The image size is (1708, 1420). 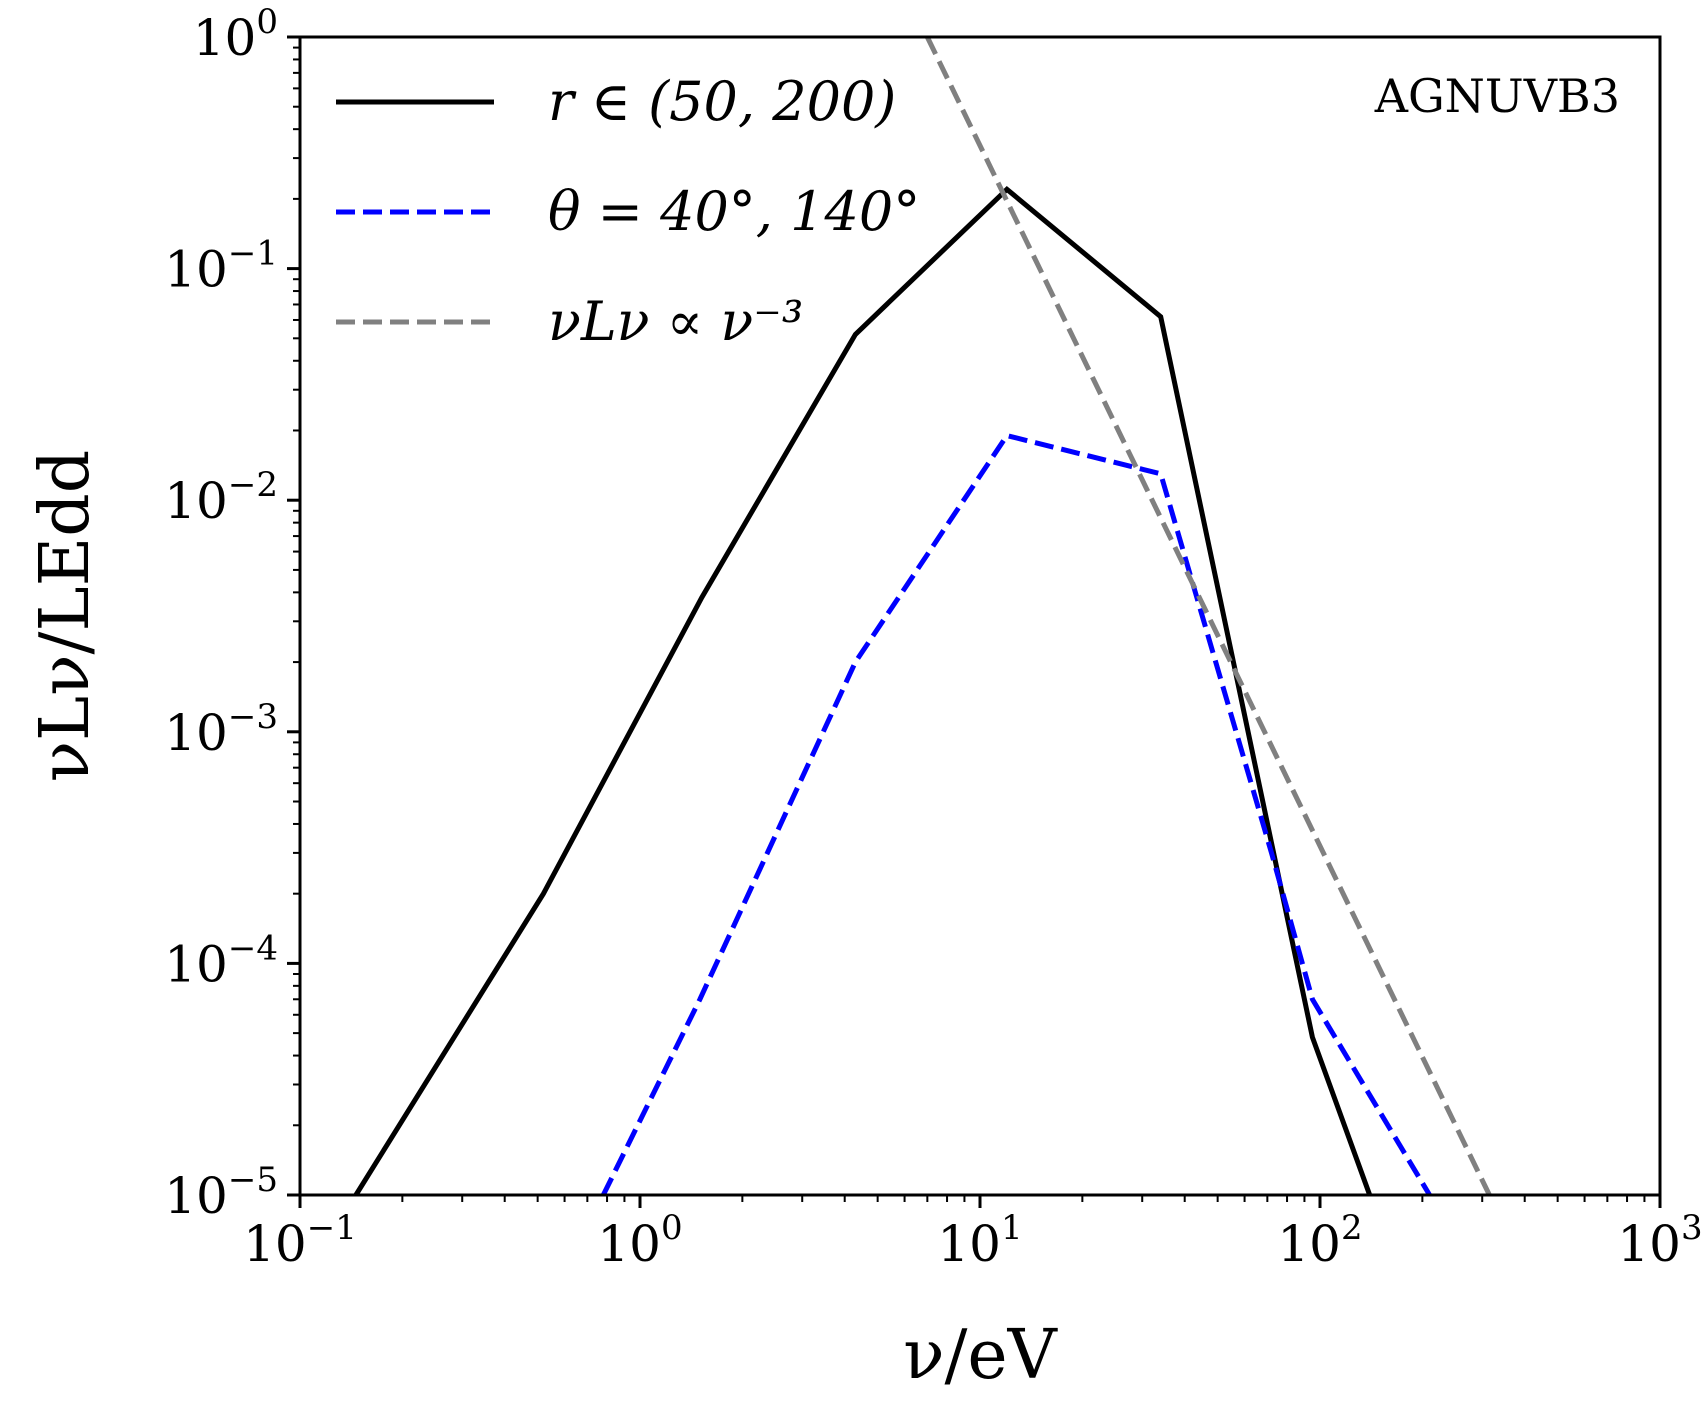 What do you see at coordinates (734, 211) in the screenshot?
I see `legend-label-2: θ = 40°, 140°` at bounding box center [734, 211].